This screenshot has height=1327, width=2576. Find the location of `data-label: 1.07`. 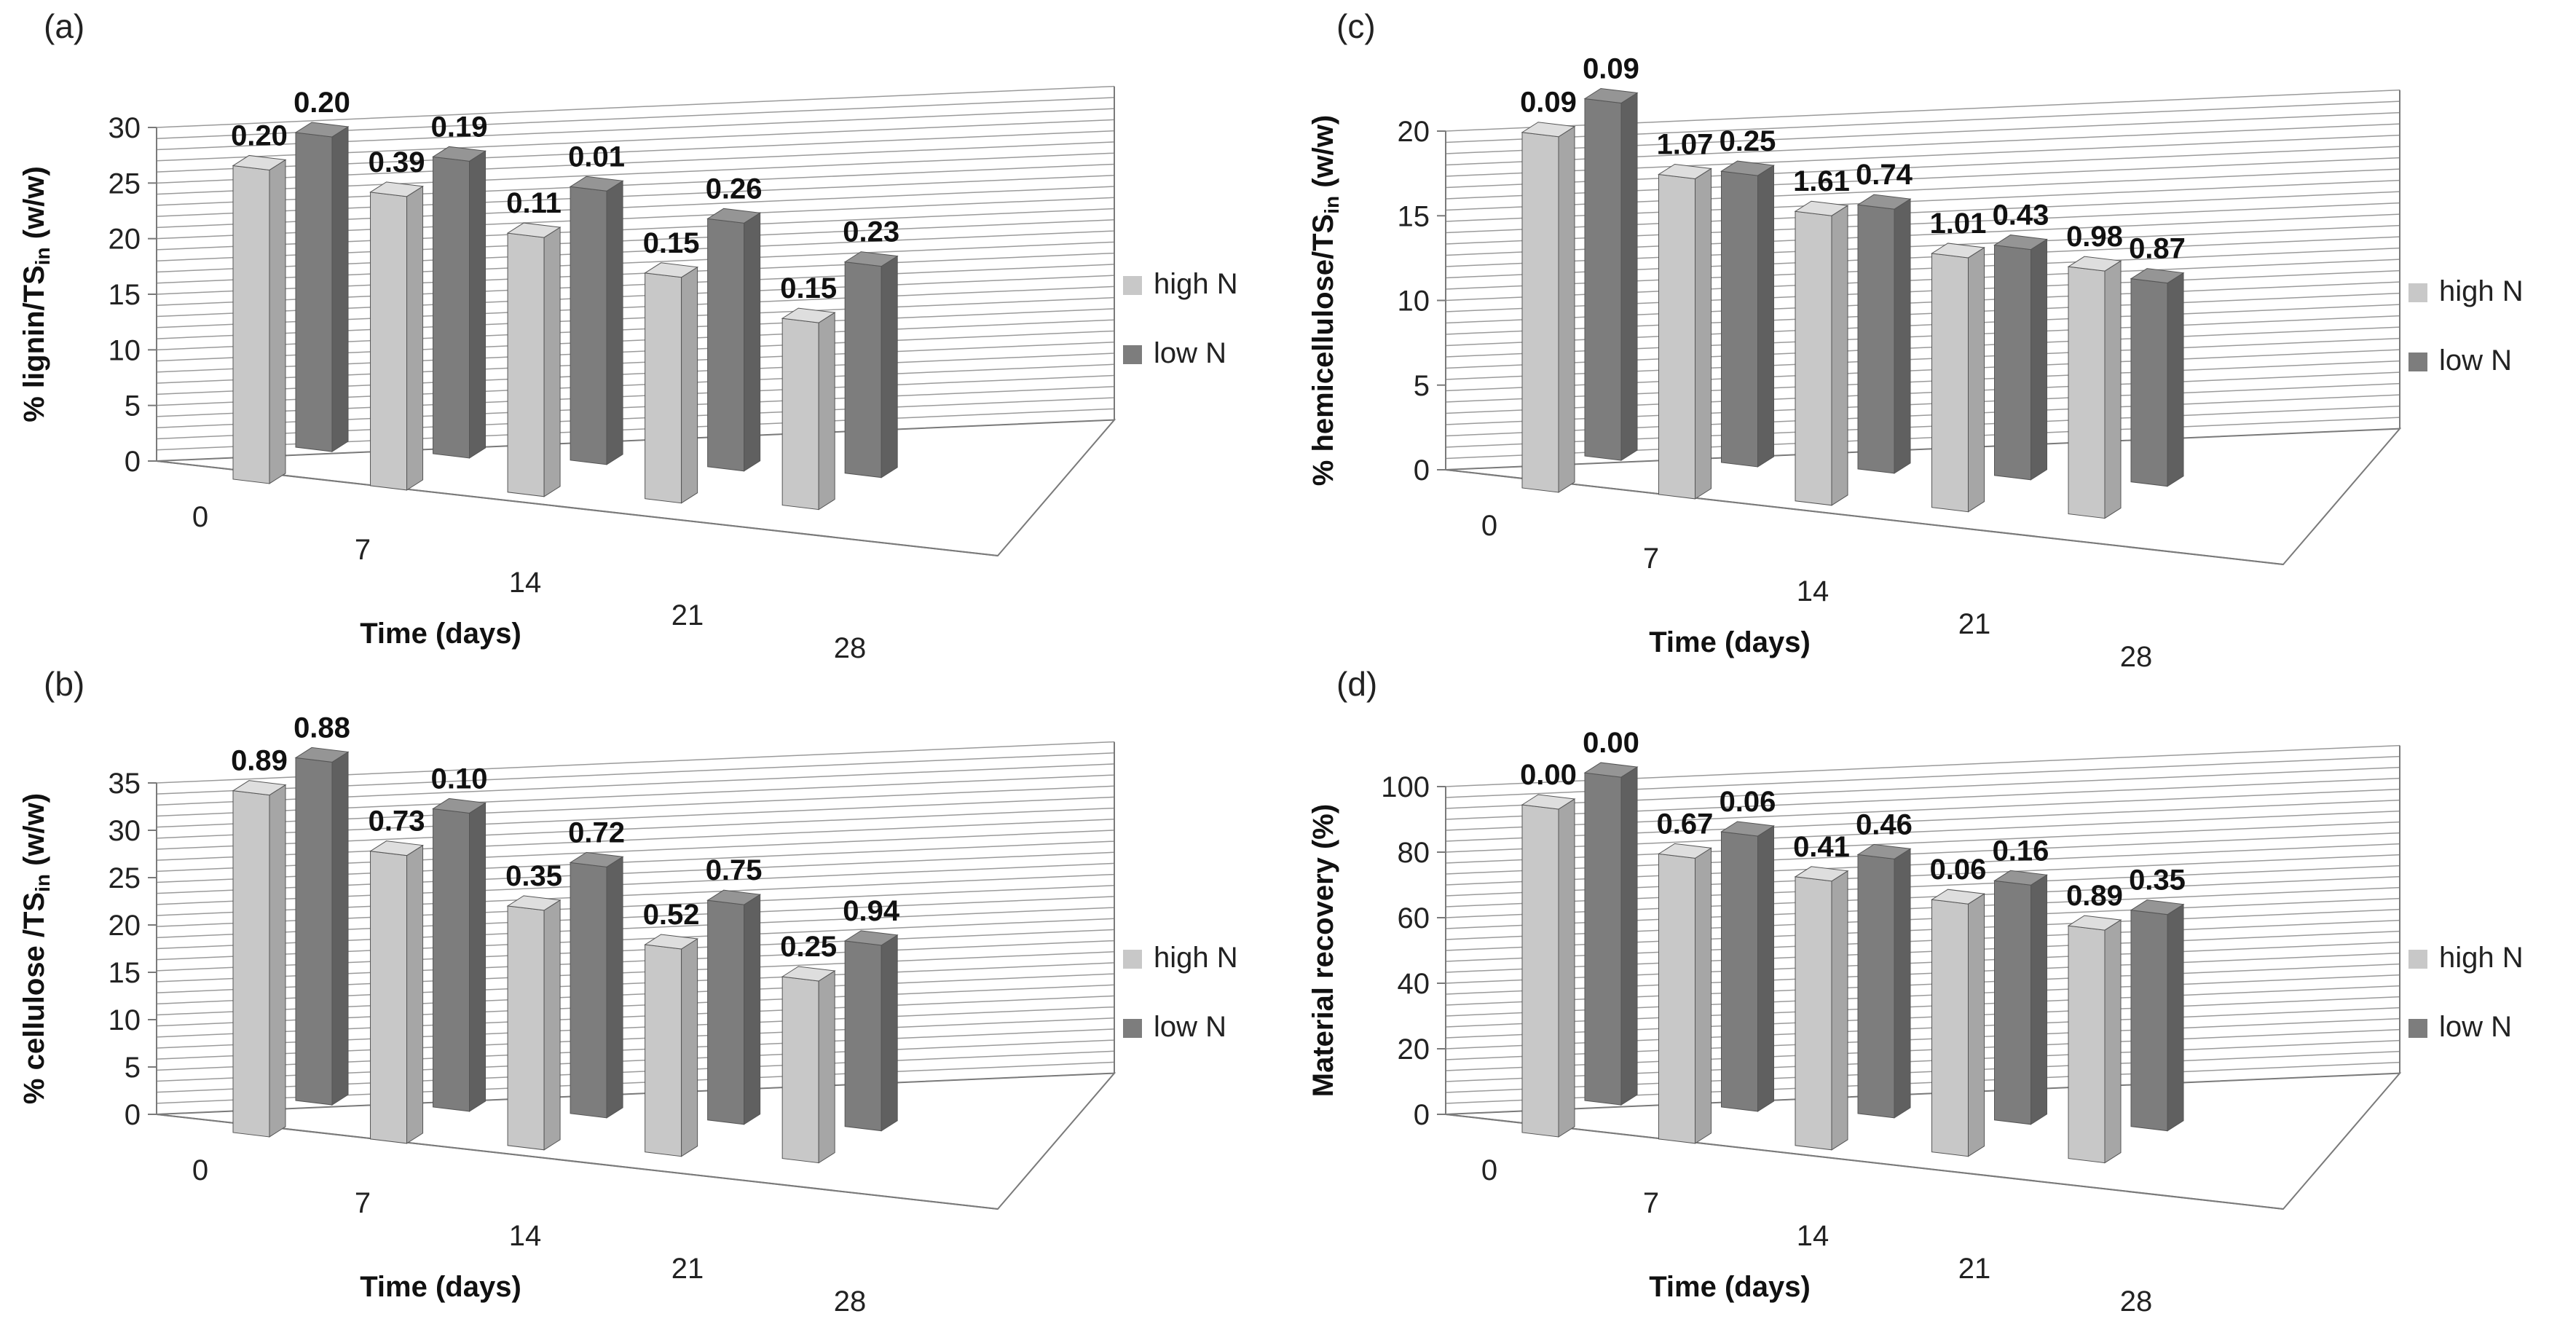

data-label: 1.07 is located at coordinates (1685, 144).